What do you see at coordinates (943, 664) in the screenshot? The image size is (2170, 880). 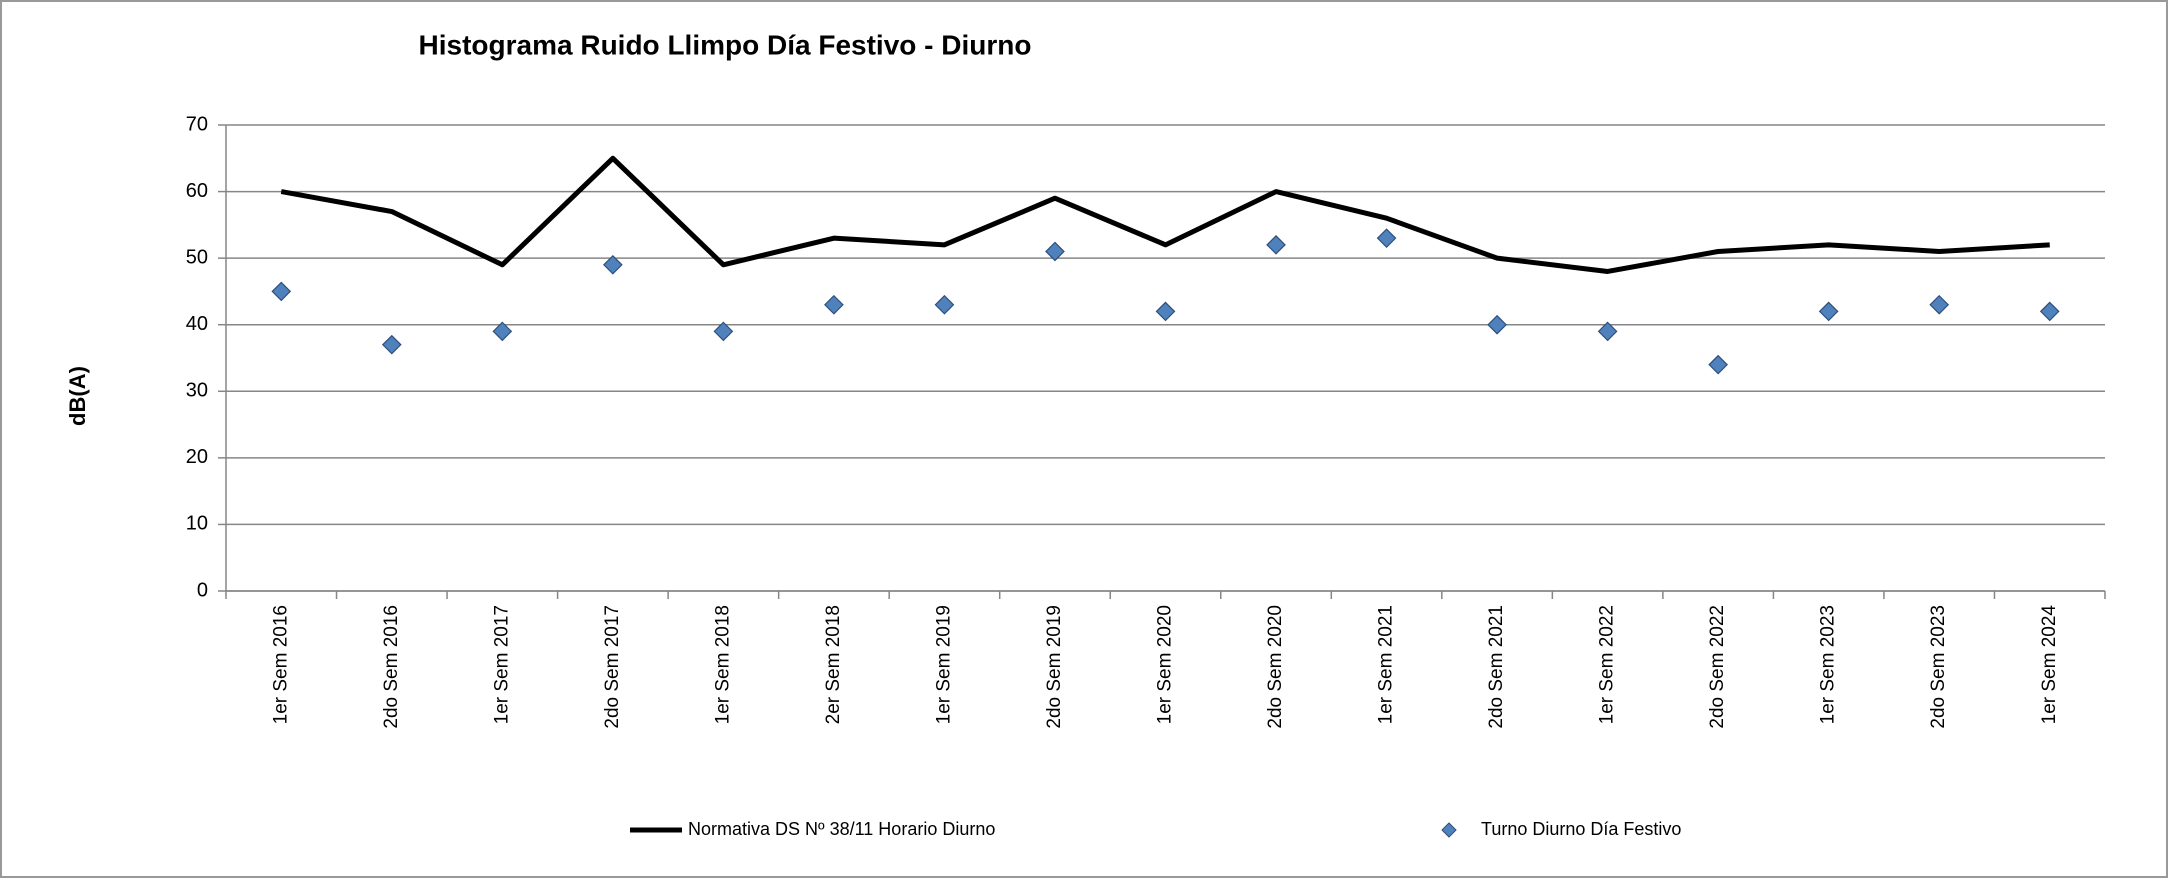 I see `x-tick-label: 1er Sem 2019` at bounding box center [943, 664].